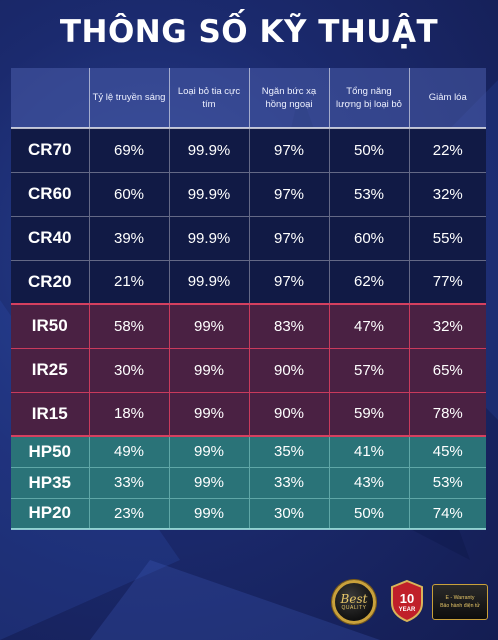 This screenshot has height=640, width=498. What do you see at coordinates (50, 325) in the screenshot?
I see `row-product-name: IR50` at bounding box center [50, 325].